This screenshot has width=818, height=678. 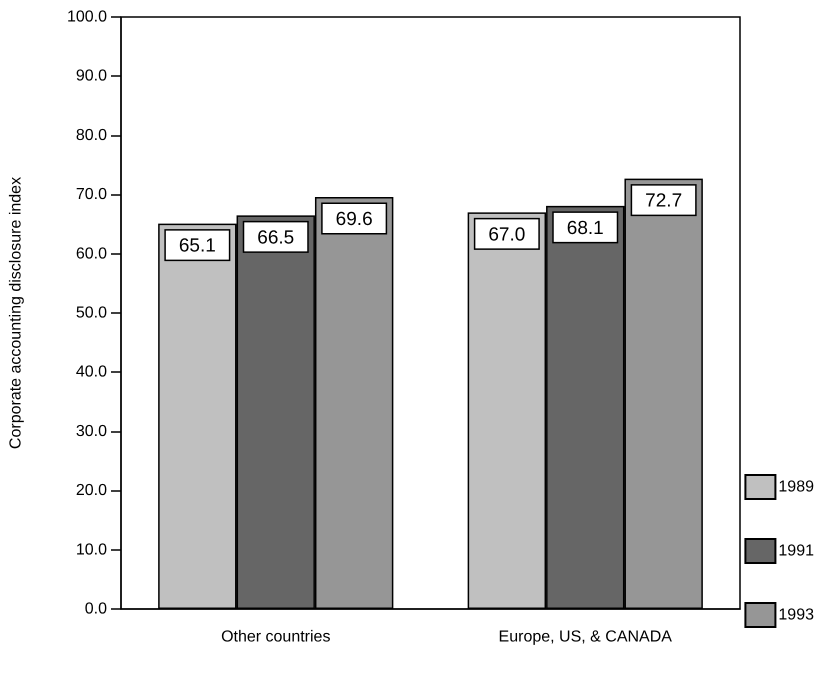 What do you see at coordinates (796, 487) in the screenshot?
I see `legend-label: 1989` at bounding box center [796, 487].